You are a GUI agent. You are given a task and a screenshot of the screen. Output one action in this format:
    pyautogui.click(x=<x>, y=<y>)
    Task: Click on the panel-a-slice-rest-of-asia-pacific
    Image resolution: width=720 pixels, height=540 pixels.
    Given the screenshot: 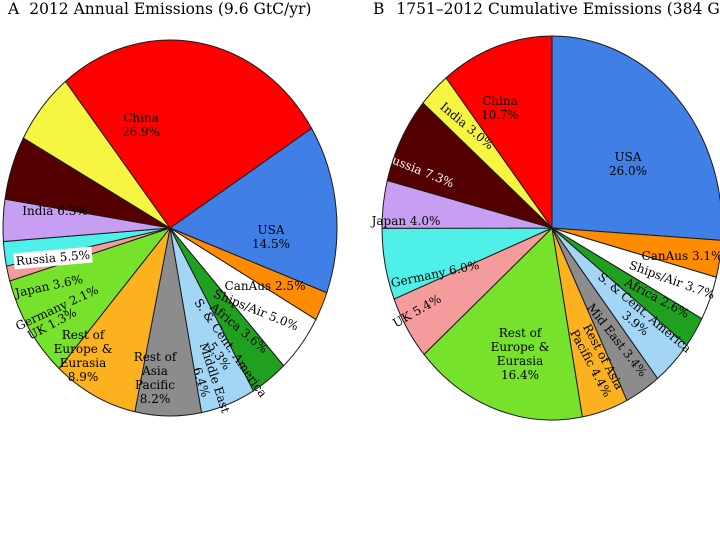 What is the action you would take?
    pyautogui.click(x=114, y=320)
    